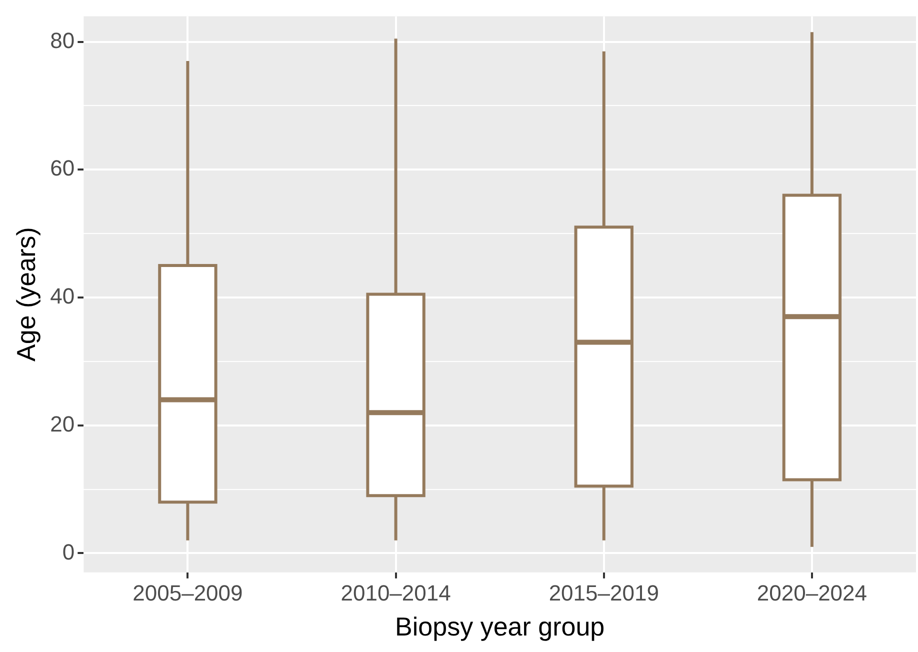 This screenshot has width=918, height=652. I want to click on y-tick-label: 80, so click(62, 40).